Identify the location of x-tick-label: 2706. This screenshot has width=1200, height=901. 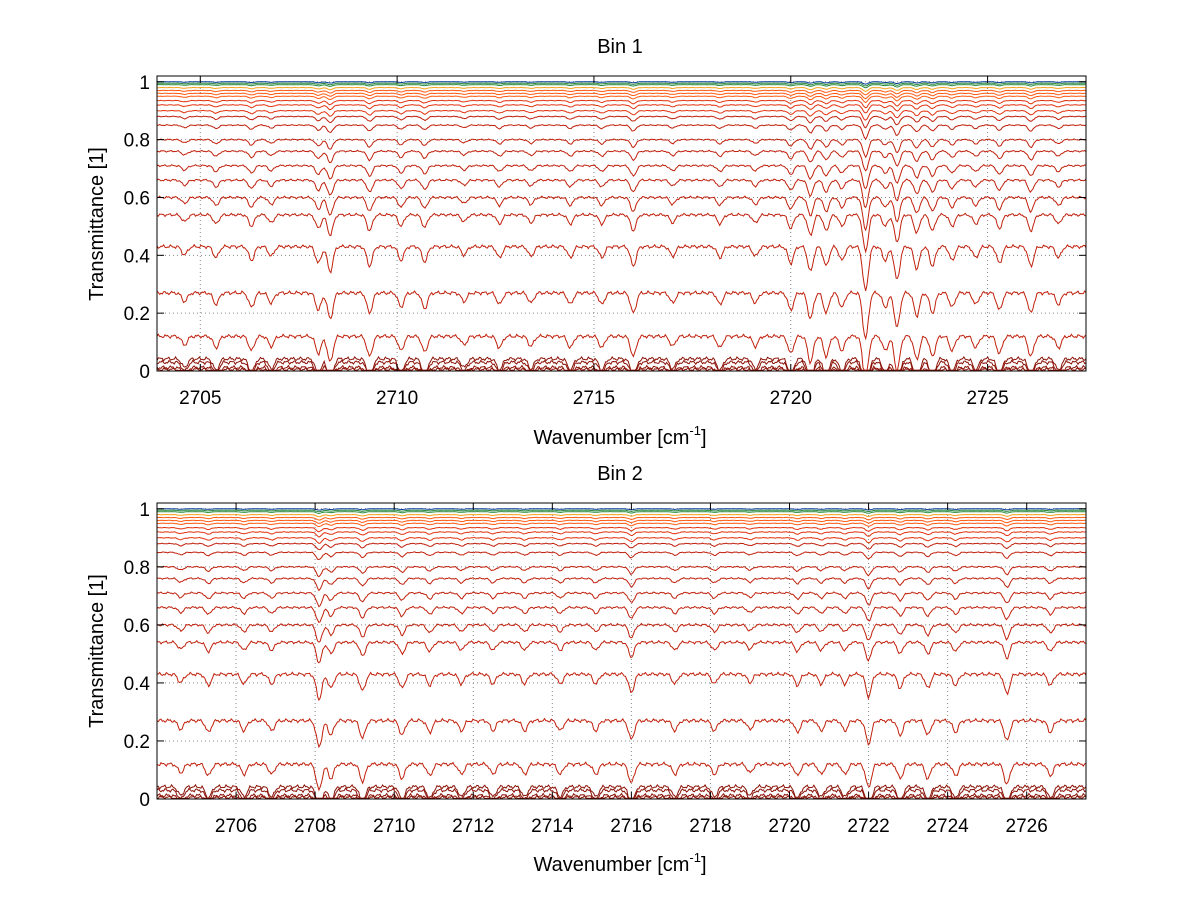
(236, 826).